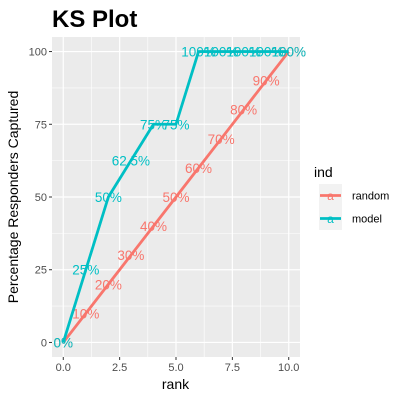 This screenshot has width=408, height=401. I want to click on data-label-random: 50%, so click(175, 197).